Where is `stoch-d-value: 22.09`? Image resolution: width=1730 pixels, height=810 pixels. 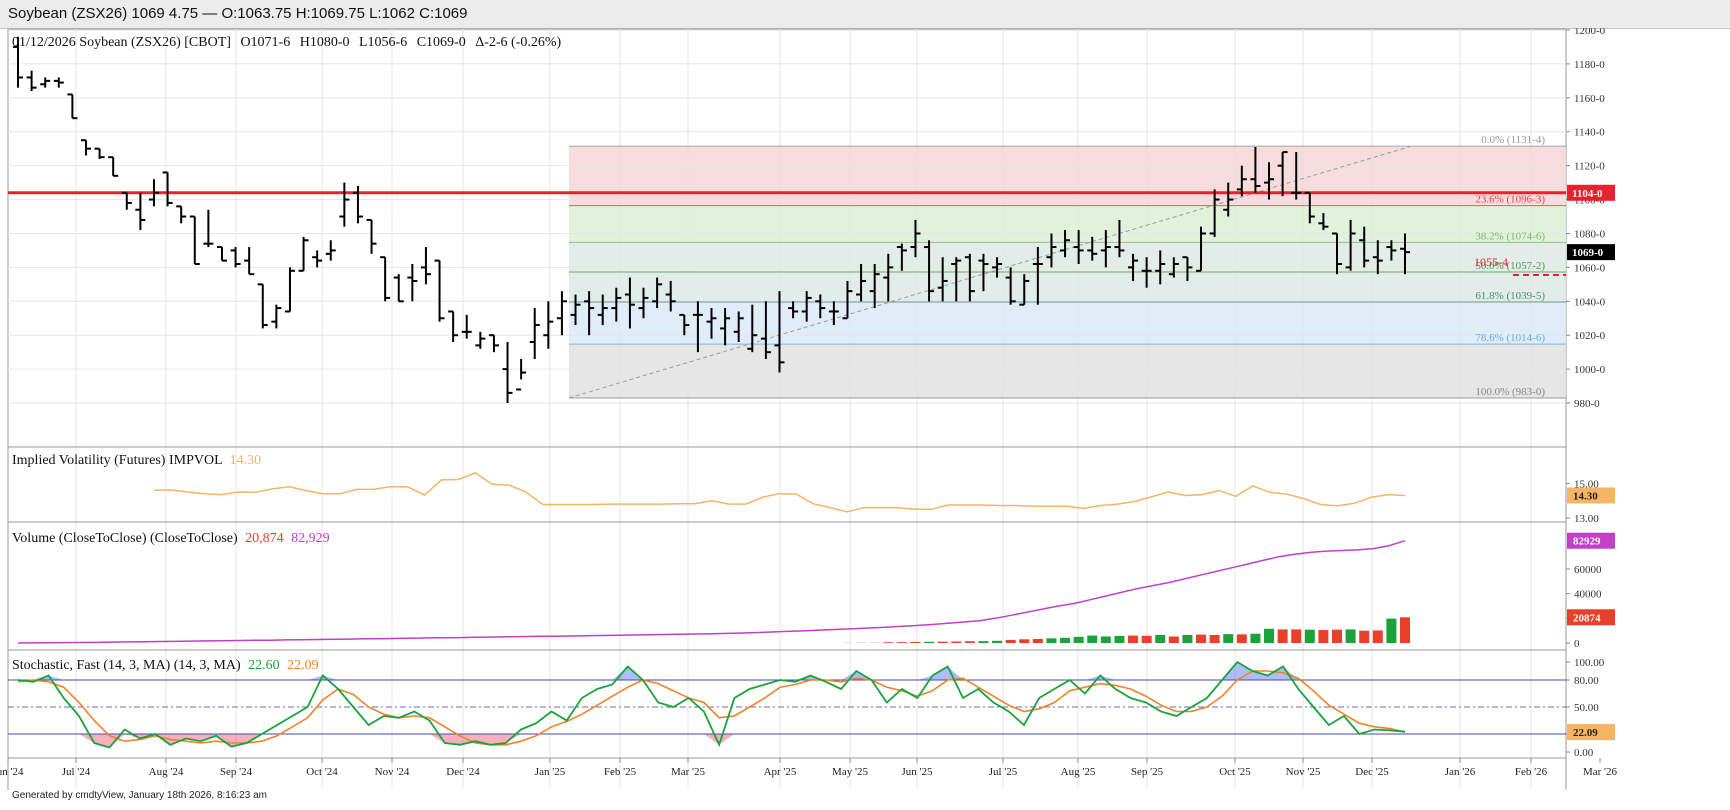 stoch-d-value: 22.09 is located at coordinates (303, 665).